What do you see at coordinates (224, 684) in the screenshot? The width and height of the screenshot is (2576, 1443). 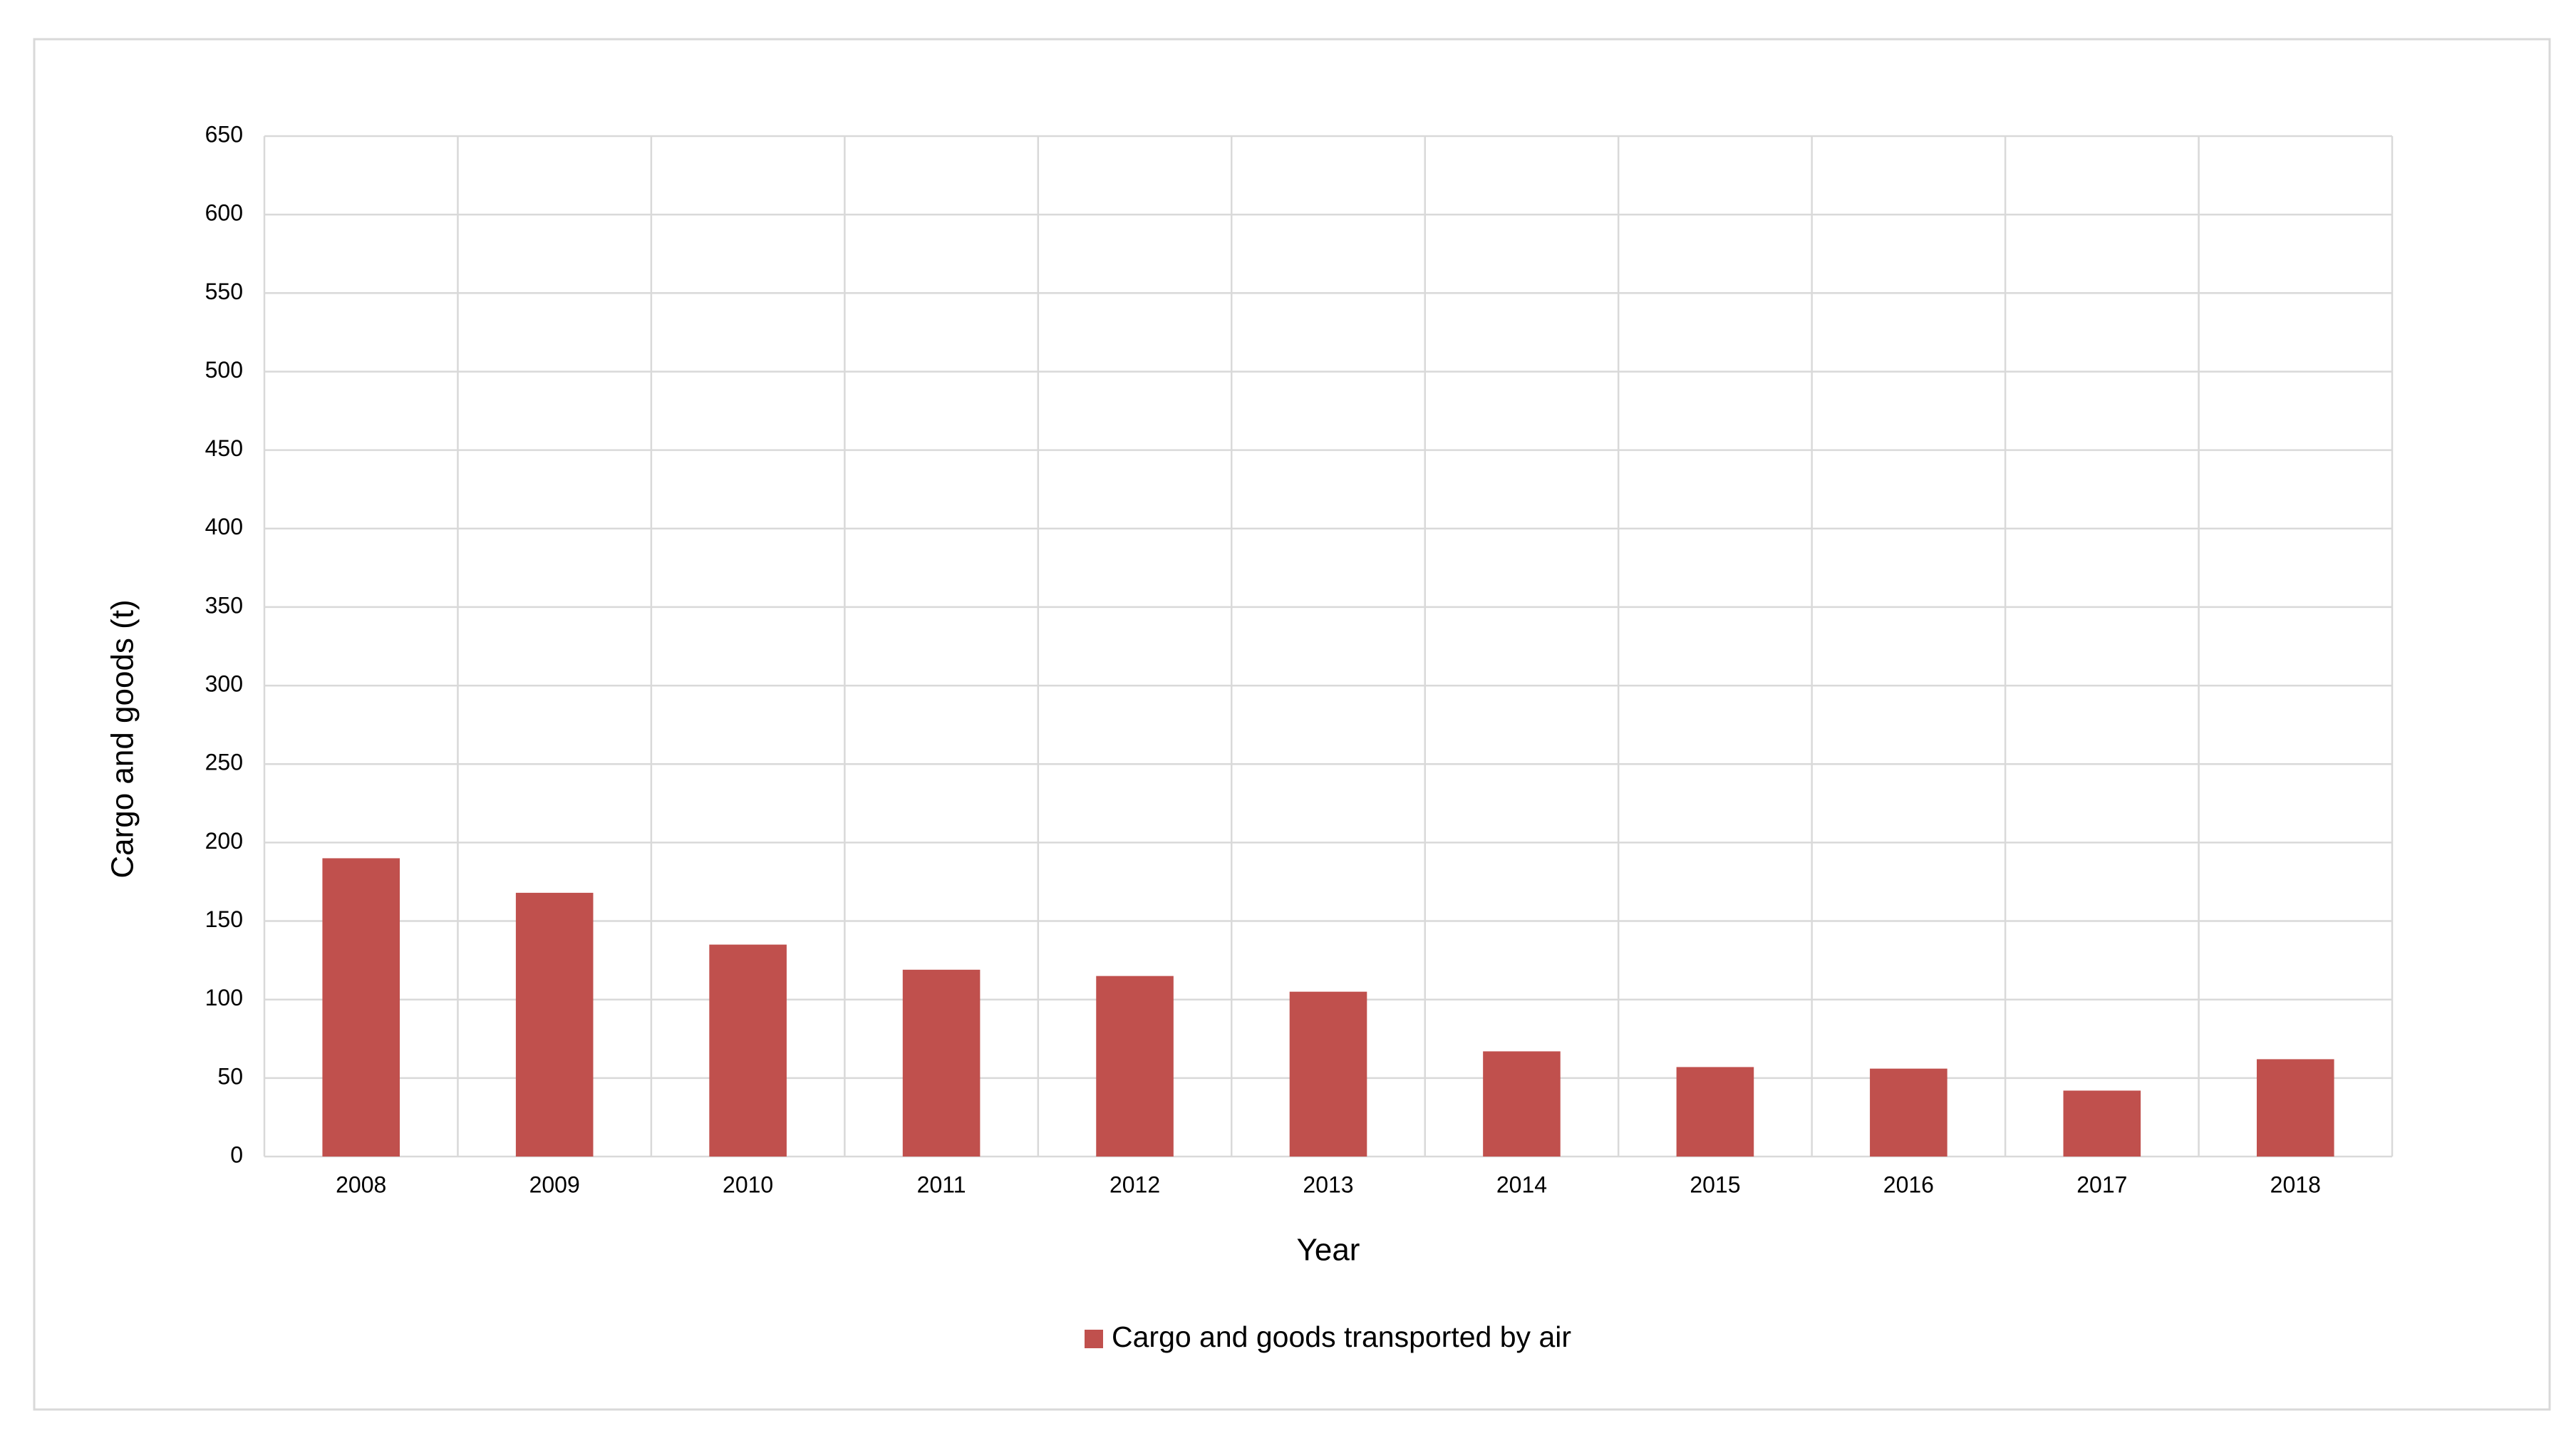 I see `y-tick-label: 300` at bounding box center [224, 684].